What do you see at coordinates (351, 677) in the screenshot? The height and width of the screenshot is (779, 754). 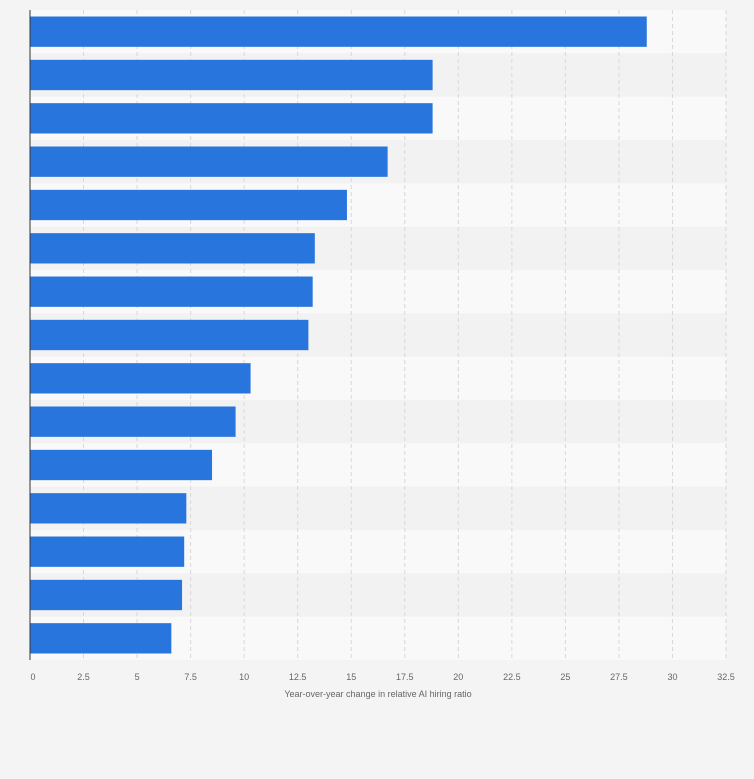 I see `x-tick-label: 15` at bounding box center [351, 677].